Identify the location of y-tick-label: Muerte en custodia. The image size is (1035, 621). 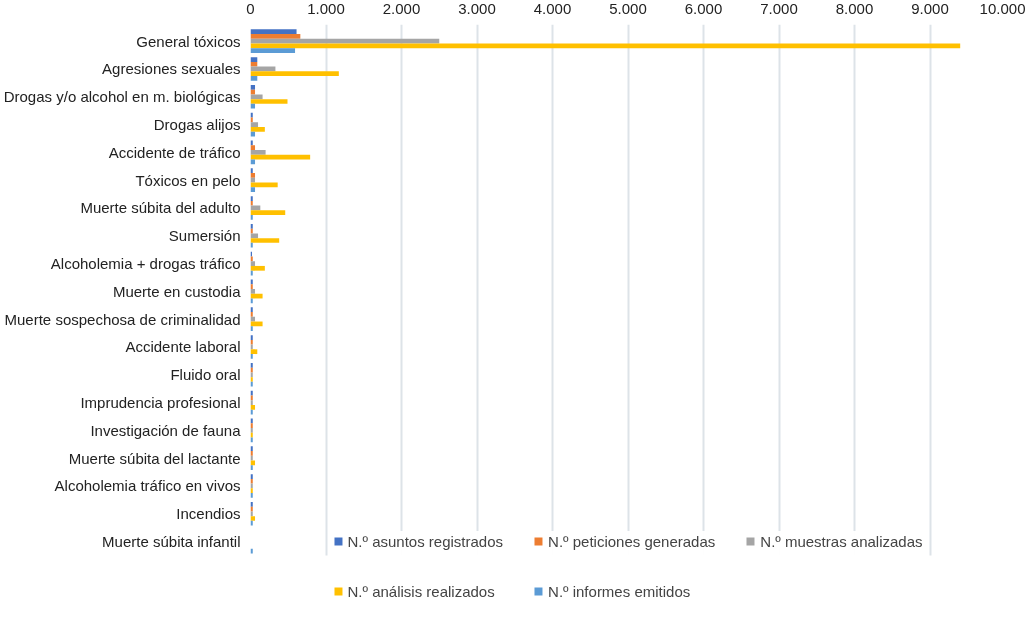
(177, 291).